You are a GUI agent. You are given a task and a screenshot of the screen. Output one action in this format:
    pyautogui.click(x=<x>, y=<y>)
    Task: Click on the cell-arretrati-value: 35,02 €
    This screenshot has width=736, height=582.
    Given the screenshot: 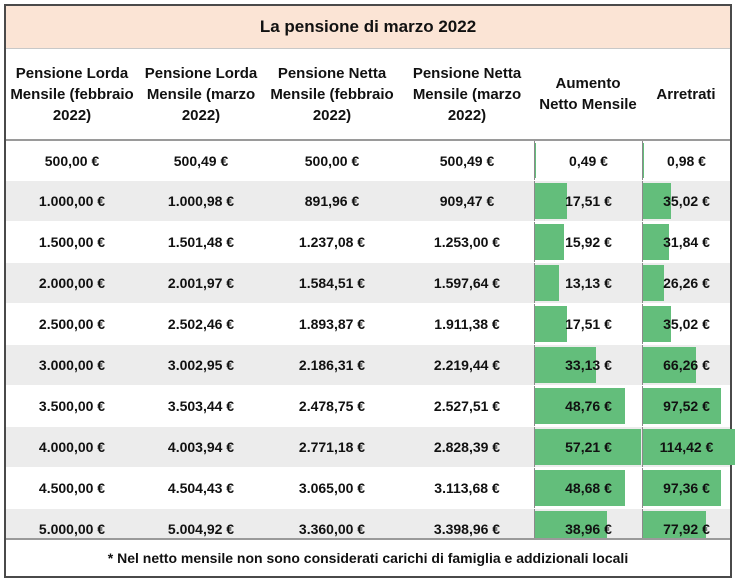 What is the action you would take?
    pyautogui.click(x=686, y=201)
    